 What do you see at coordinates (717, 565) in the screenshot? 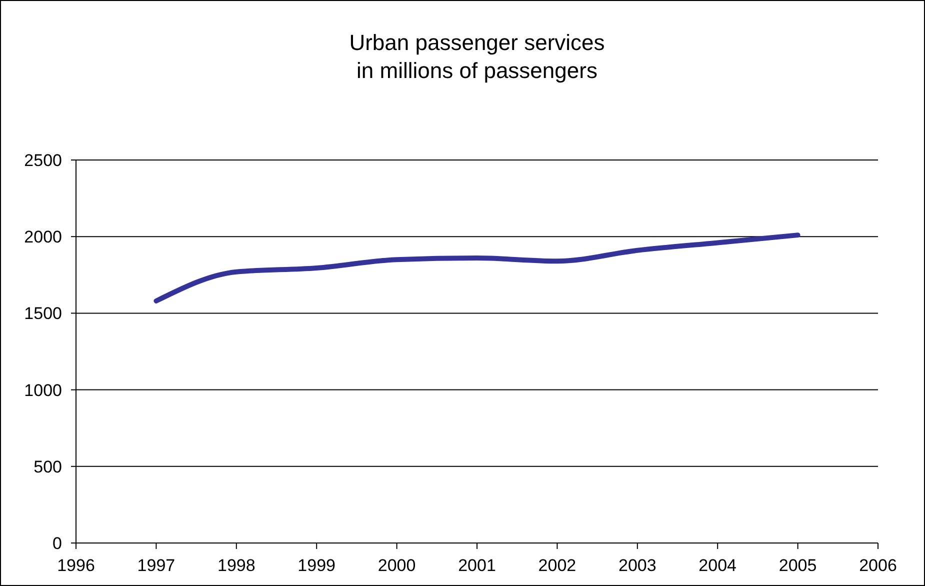
I see `x-tick-label: 2004` at bounding box center [717, 565].